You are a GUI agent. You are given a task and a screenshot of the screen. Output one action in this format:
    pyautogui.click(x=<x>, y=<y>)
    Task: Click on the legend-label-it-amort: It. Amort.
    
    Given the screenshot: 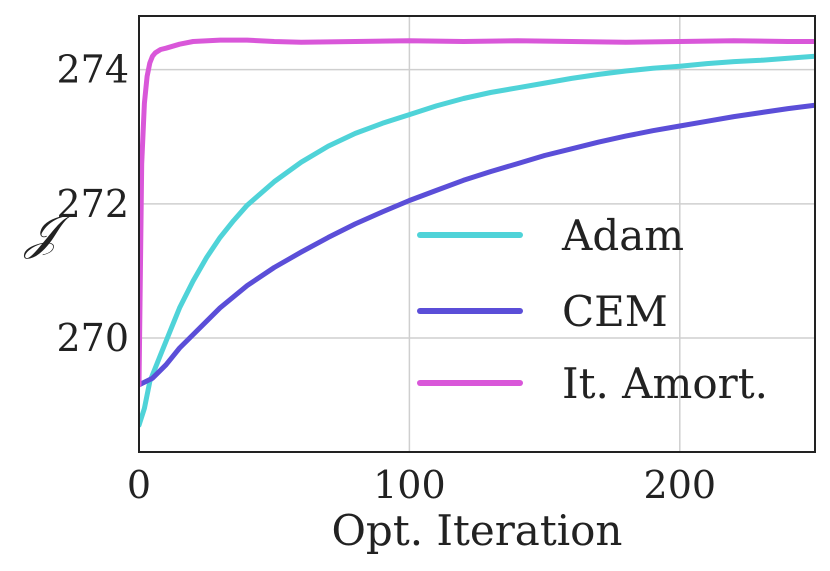 What is the action you would take?
    pyautogui.click(x=665, y=383)
    